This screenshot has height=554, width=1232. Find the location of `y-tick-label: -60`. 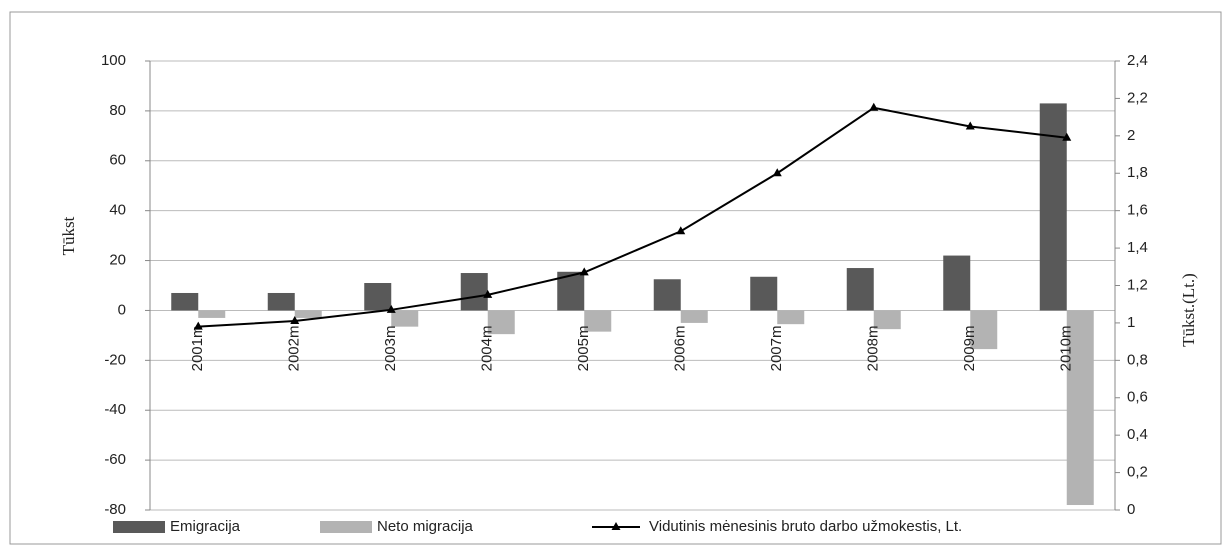

y-tick-label: -60 is located at coordinates (115, 459).